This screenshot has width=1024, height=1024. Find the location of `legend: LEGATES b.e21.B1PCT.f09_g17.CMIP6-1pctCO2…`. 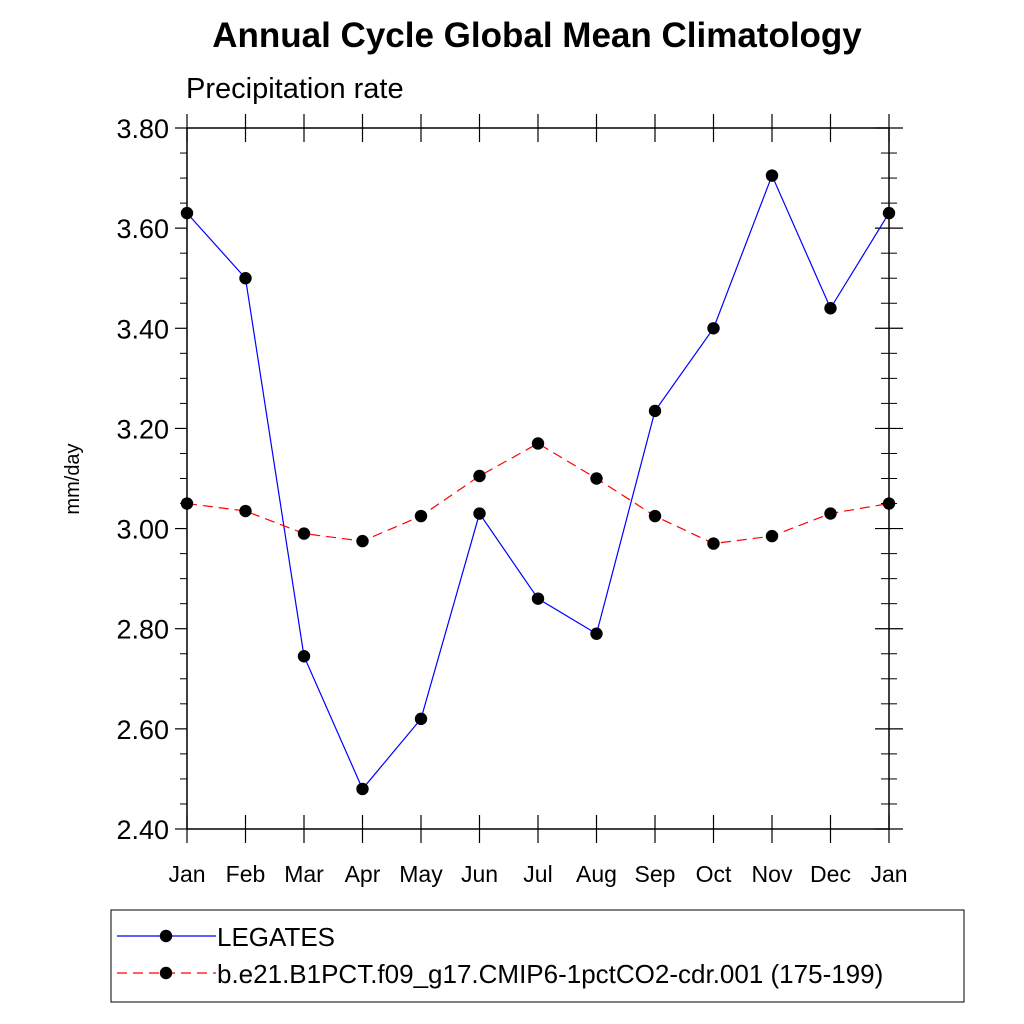

legend: LEGATES b.e21.B1PCT.f09_g17.CMIP6-1pctCO2… is located at coordinates (500, 955).